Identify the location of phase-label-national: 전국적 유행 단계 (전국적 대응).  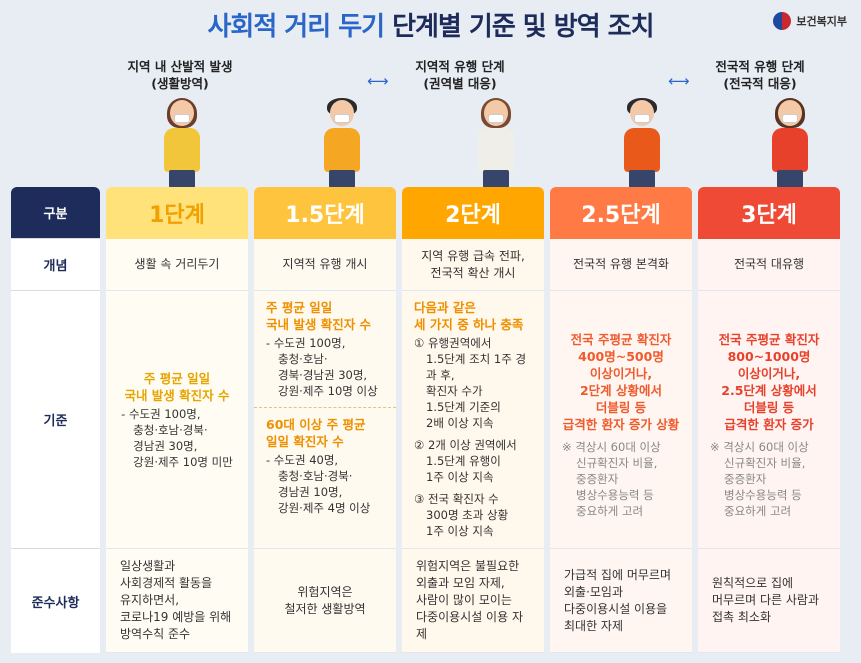
(760, 75).